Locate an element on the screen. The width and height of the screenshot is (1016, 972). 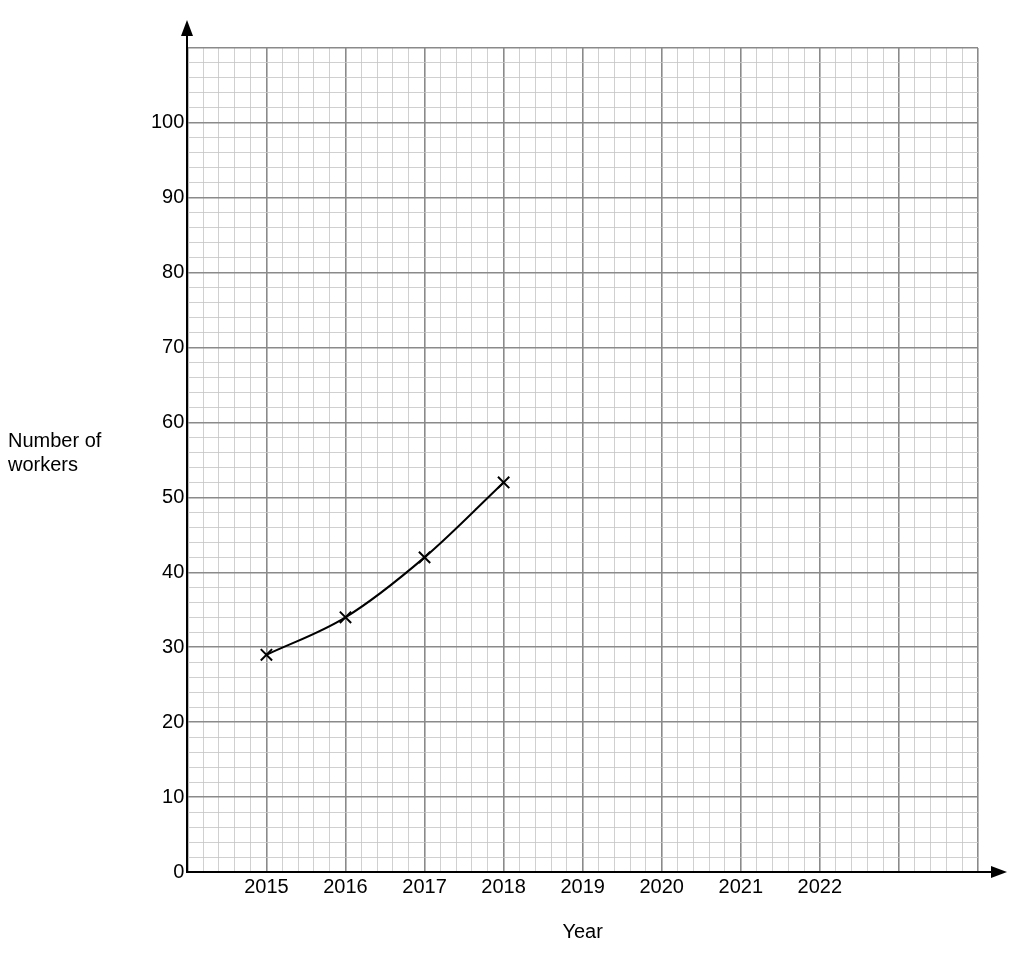
x-axis-title: Year is located at coordinates (583, 930).